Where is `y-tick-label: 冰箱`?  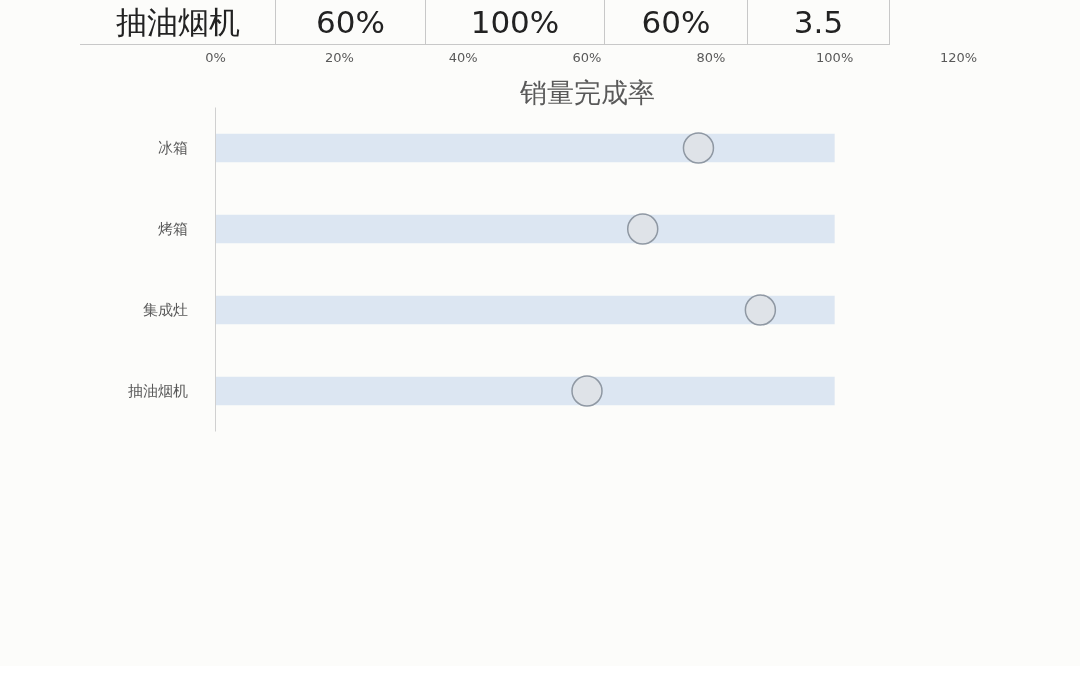
y-tick-label: 冰箱 is located at coordinates (172, 148).